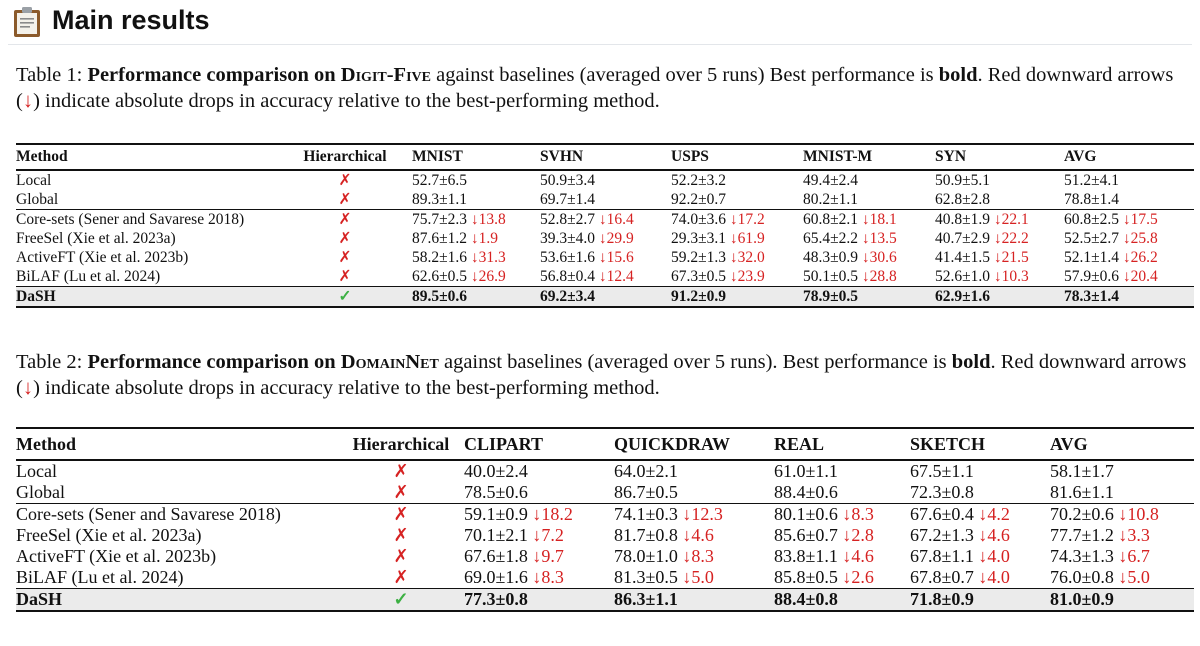  I want to click on value-cell: 60.8±2.1 ↓18.1, so click(869, 220).